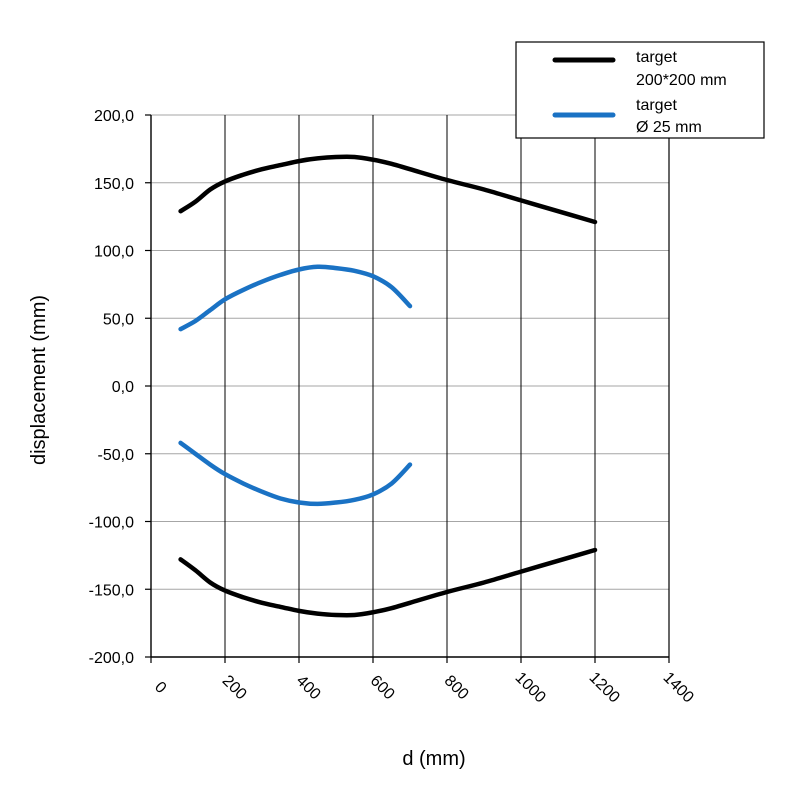 This screenshot has height=800, width=800. What do you see at coordinates (234, 687) in the screenshot?
I see `x-tick-label: 200` at bounding box center [234, 687].